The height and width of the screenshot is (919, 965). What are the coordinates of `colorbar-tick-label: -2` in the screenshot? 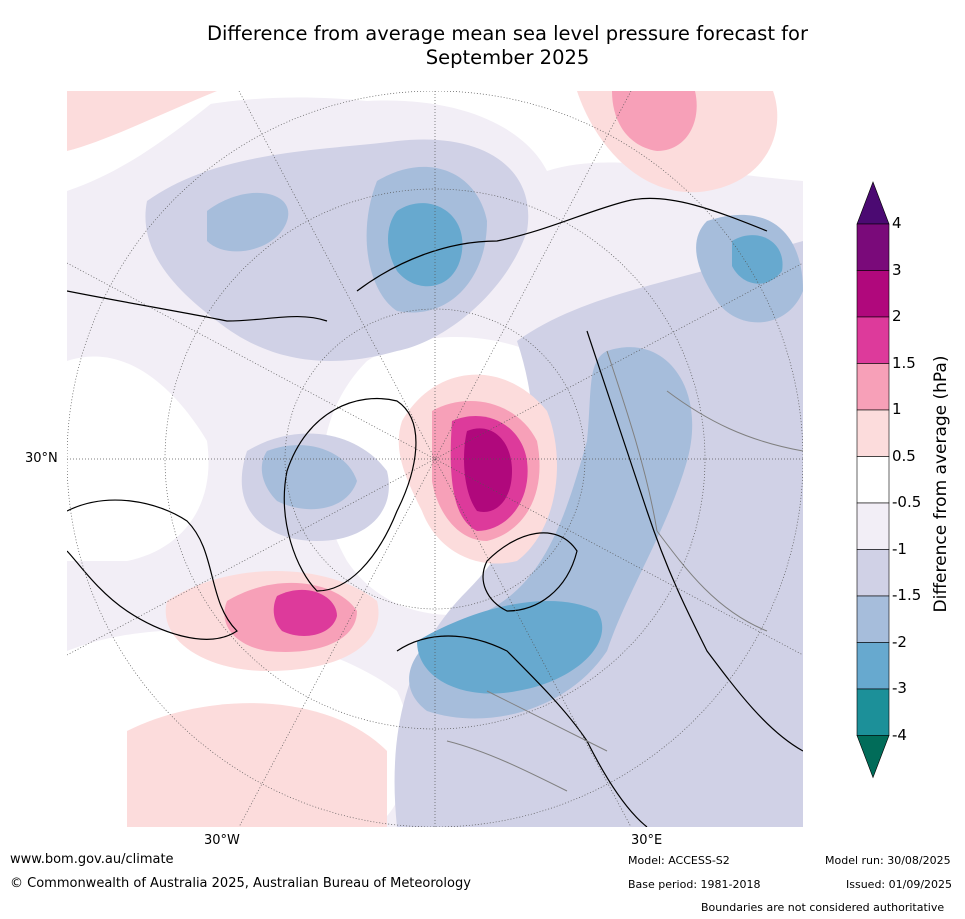 It's located at (899, 641).